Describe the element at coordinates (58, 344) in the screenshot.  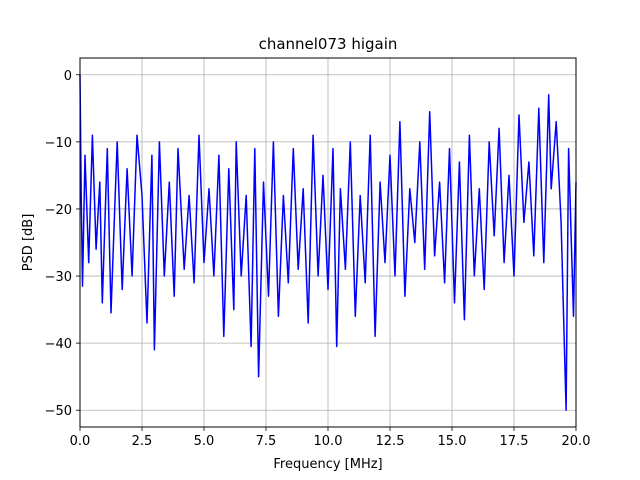
I see `y-tick-label: −40` at that location.